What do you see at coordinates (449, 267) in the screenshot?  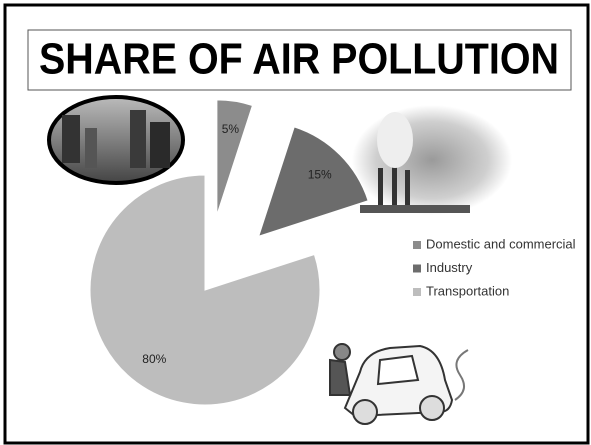 I see `legend-label: Industry` at bounding box center [449, 267].